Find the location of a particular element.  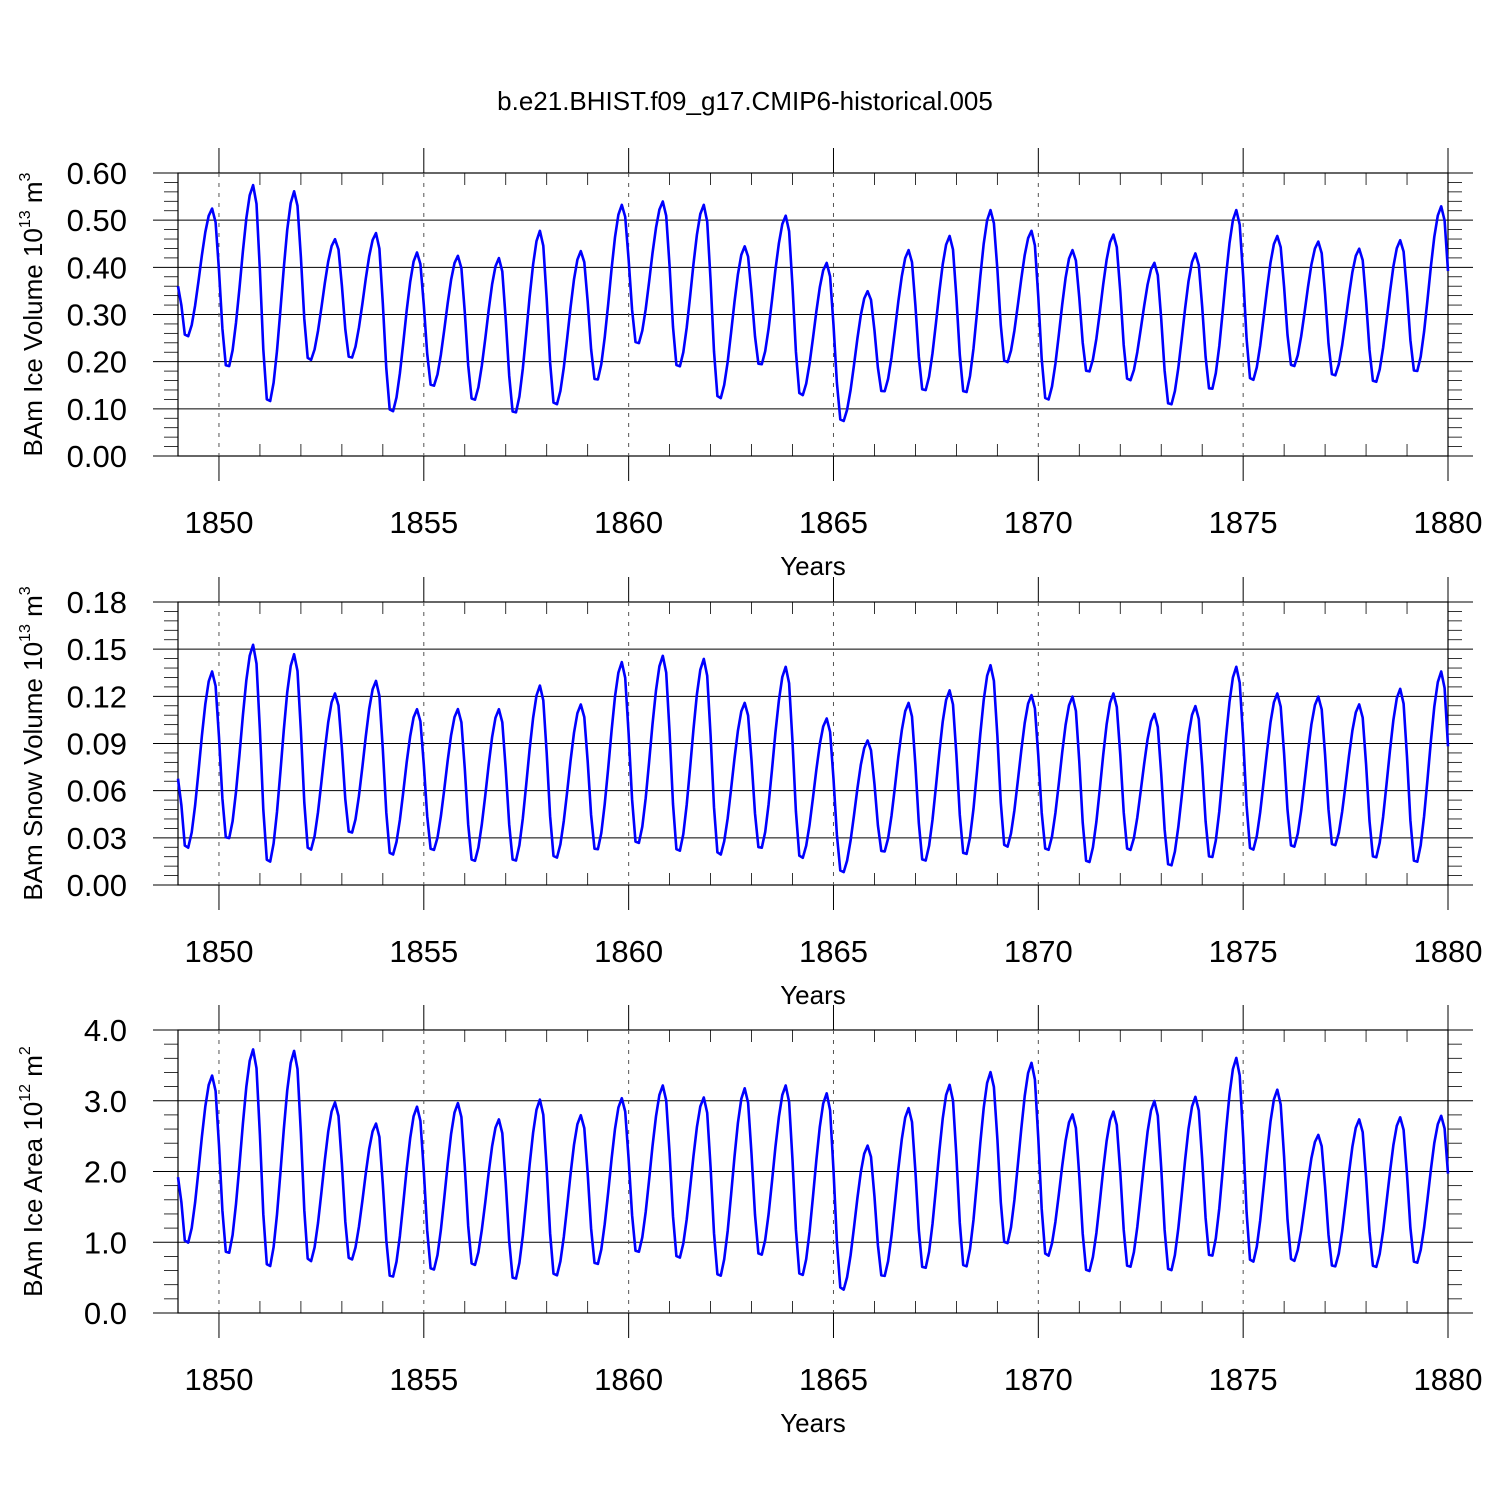

y-tick-label: 3.0 is located at coordinates (105, 1101).